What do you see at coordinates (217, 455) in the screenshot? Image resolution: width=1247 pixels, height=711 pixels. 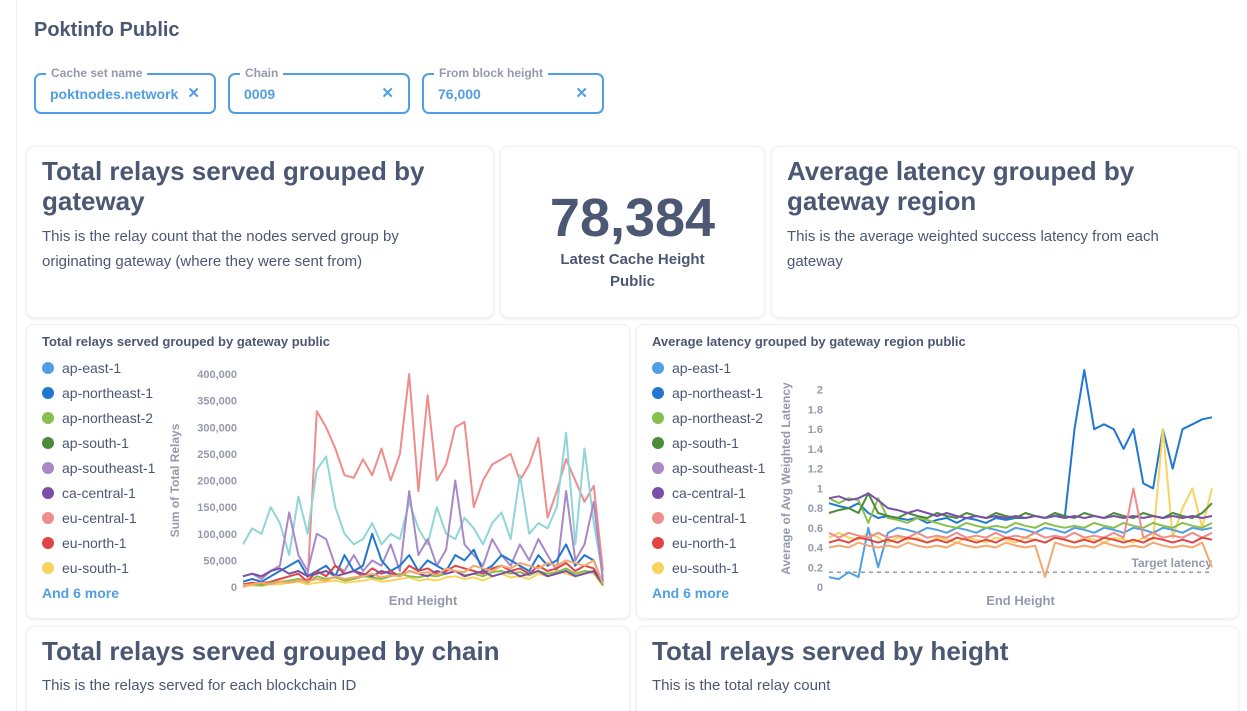 I see `y-tick-label: 250,000` at bounding box center [217, 455].